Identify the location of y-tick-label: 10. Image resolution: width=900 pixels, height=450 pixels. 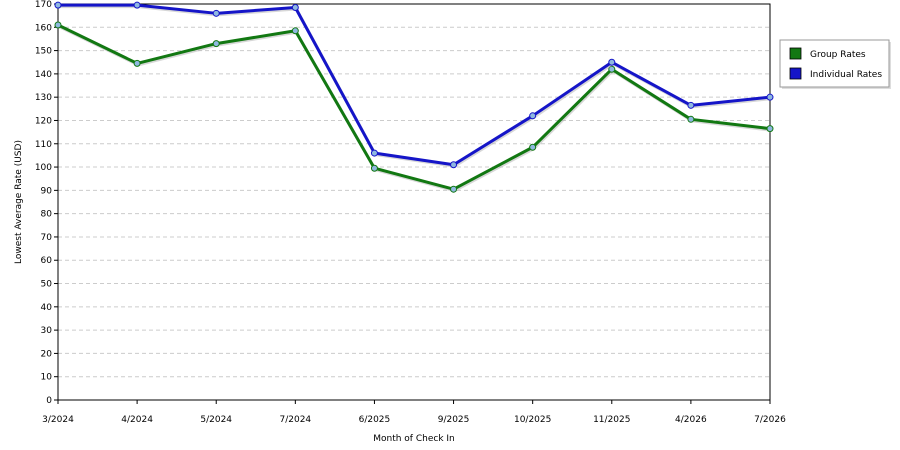
(47, 378).